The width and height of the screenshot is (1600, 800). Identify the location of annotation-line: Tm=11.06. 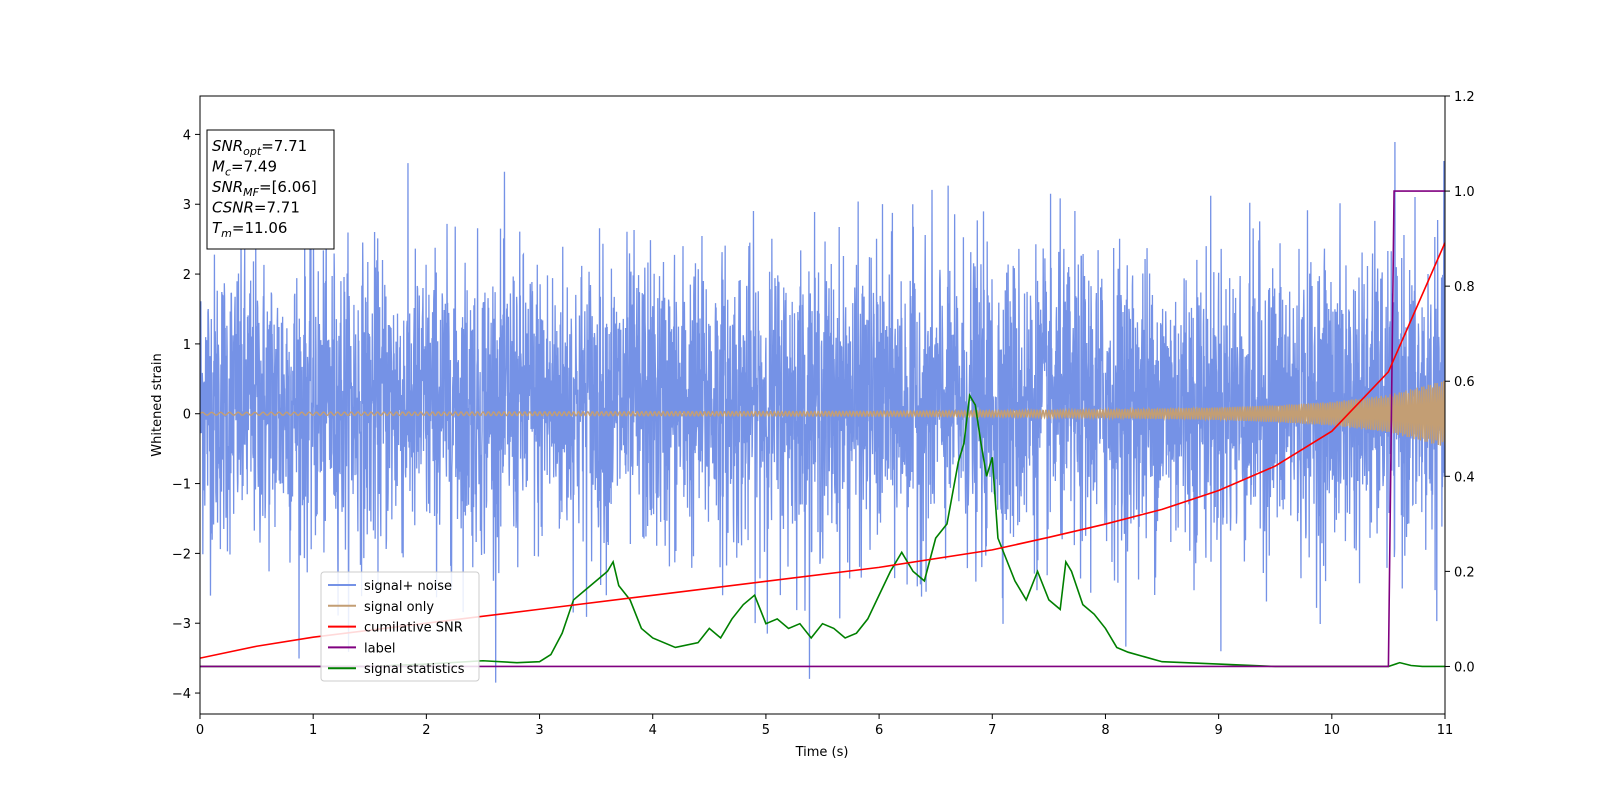
(249, 229).